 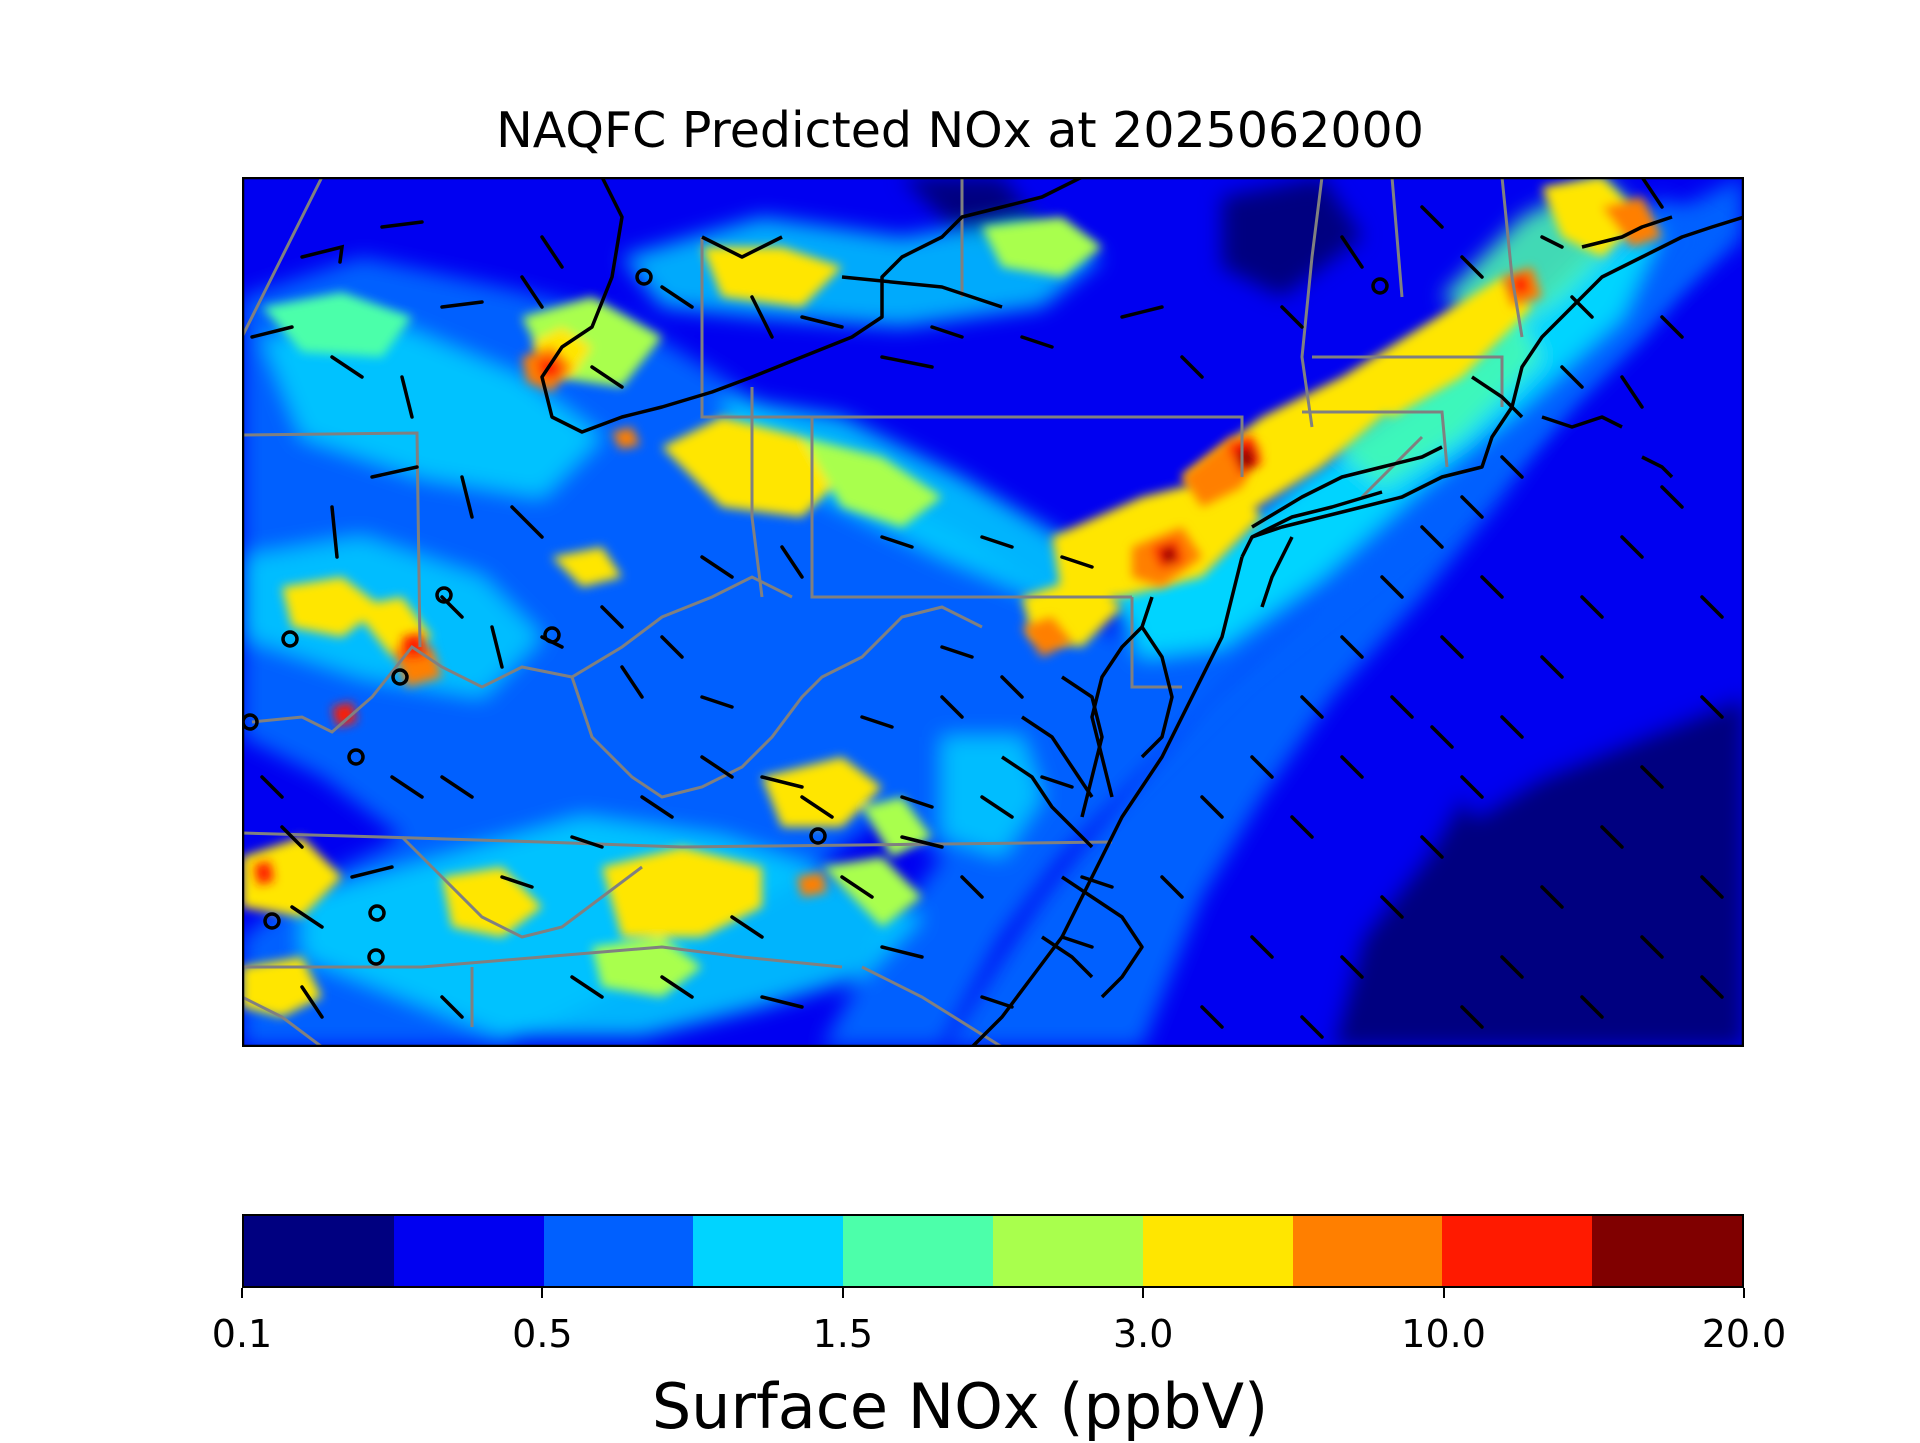 What do you see at coordinates (960, 1406) in the screenshot?
I see `colorbar-title: Surface NOx (ppbV)` at bounding box center [960, 1406].